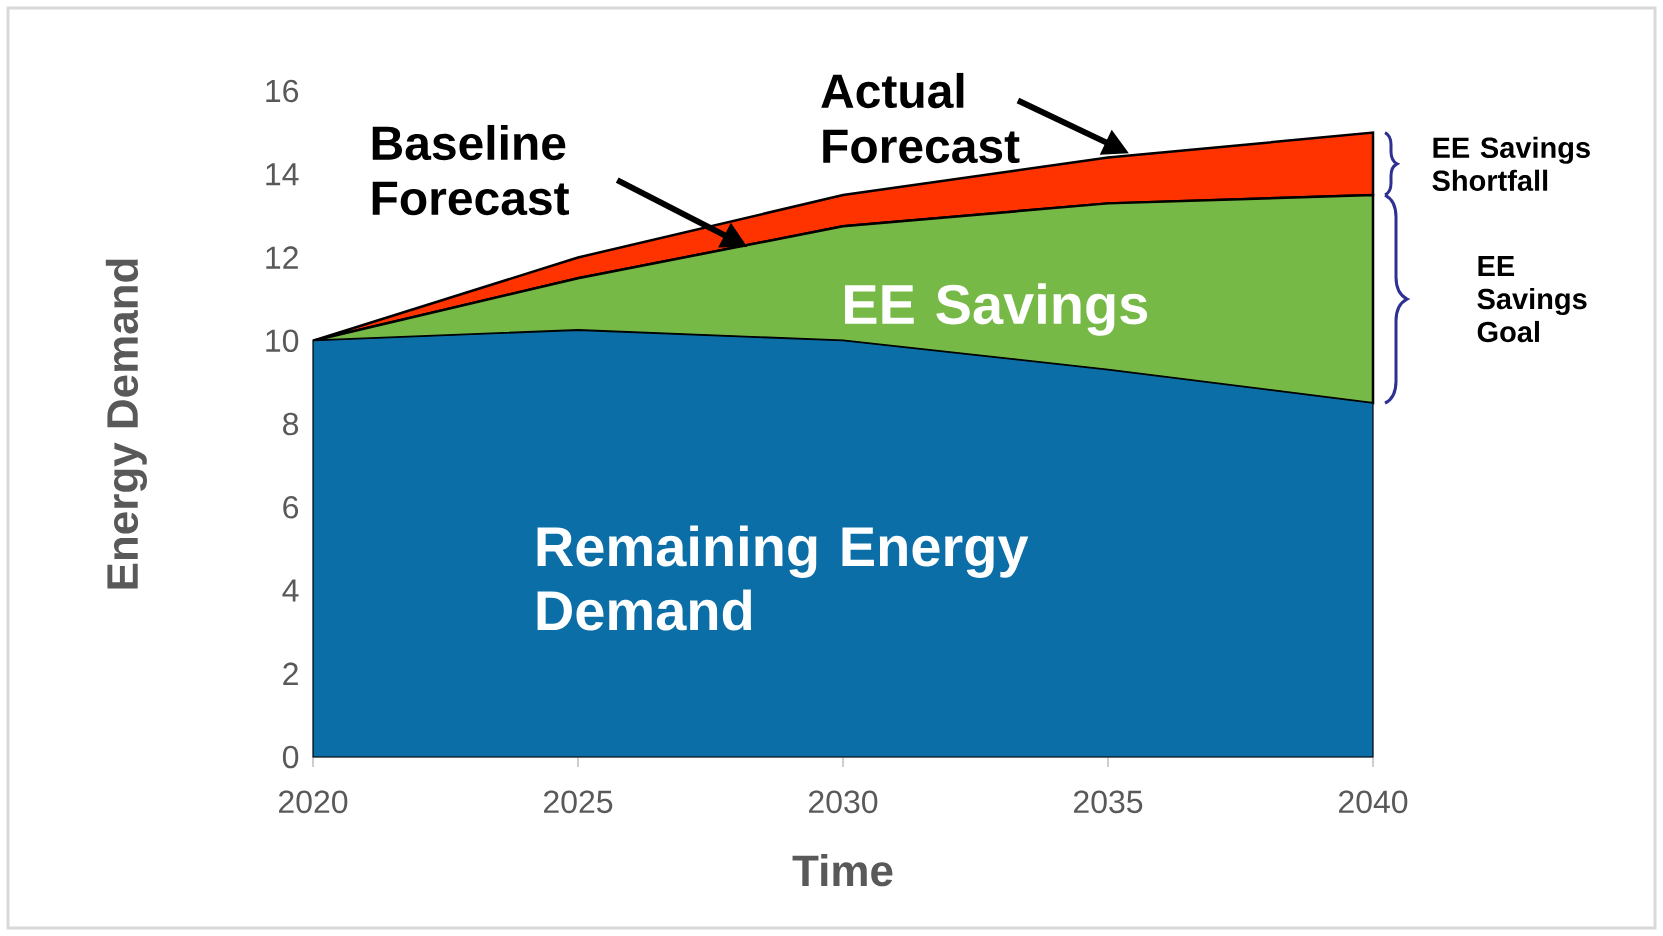 This screenshot has width=1663, height=936. Describe the element at coordinates (920, 118) in the screenshot. I see `annotation: Actual Forecast` at that location.